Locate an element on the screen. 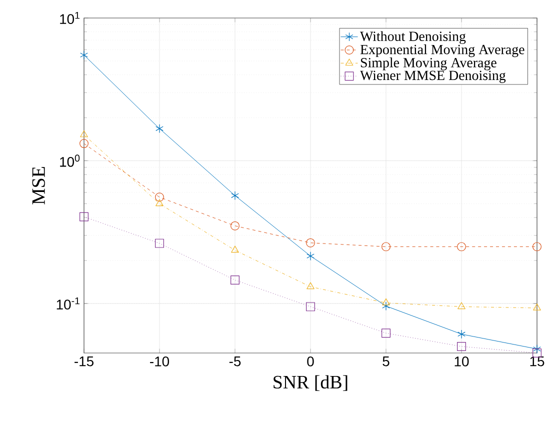 The image size is (549, 421). x-axis-title: SNR [dB] is located at coordinates (311, 383).